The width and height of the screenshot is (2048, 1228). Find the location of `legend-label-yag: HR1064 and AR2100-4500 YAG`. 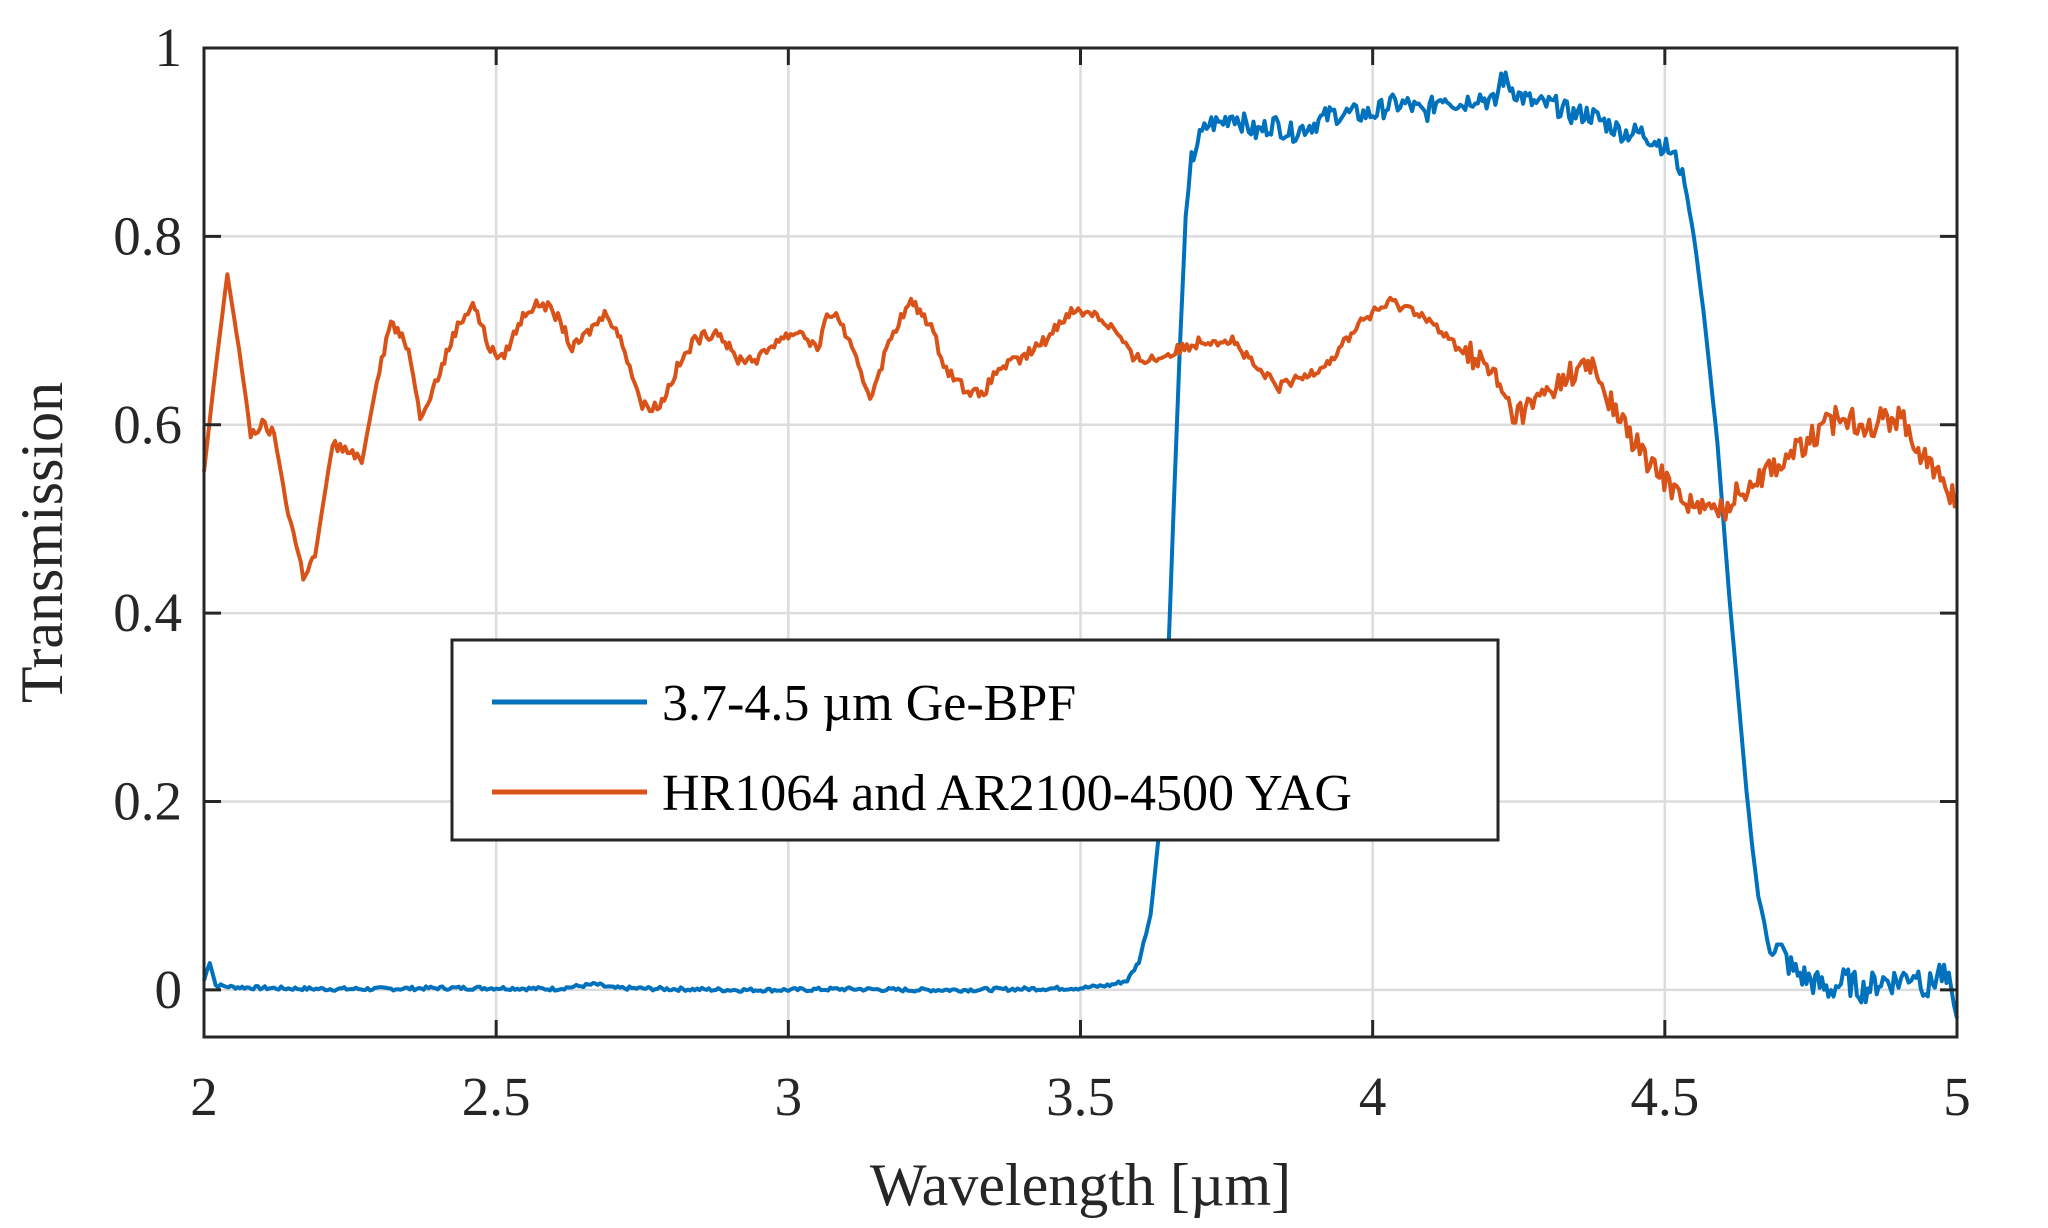

legend-label-yag: HR1064 and AR2100-4500 YAG is located at coordinates (1007, 793).